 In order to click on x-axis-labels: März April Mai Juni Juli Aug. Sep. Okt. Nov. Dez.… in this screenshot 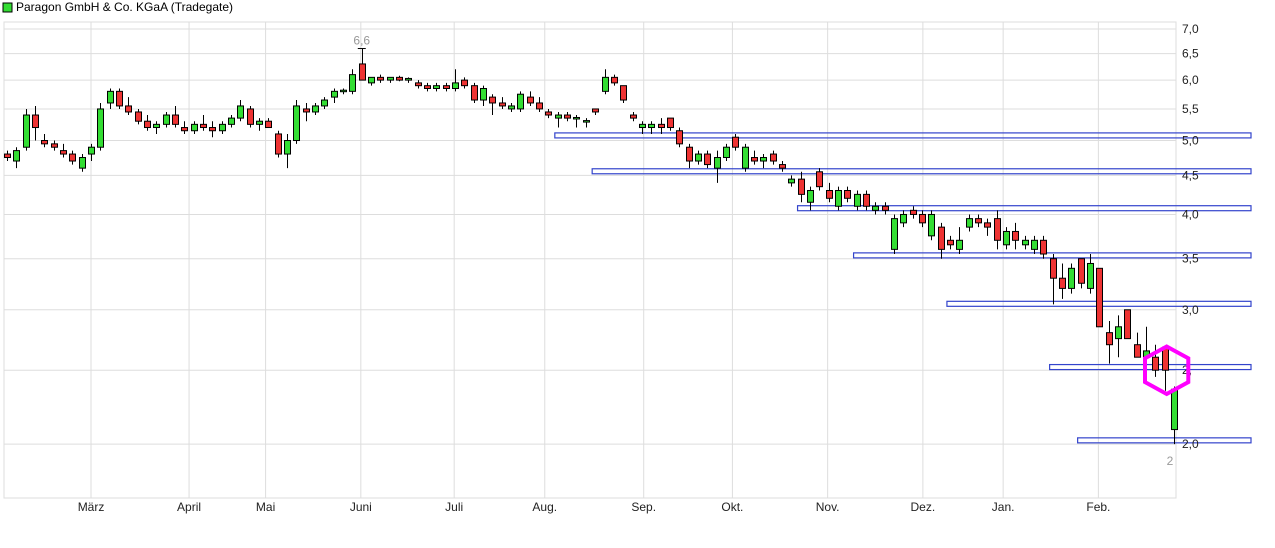, I will do `click(594, 507)`.